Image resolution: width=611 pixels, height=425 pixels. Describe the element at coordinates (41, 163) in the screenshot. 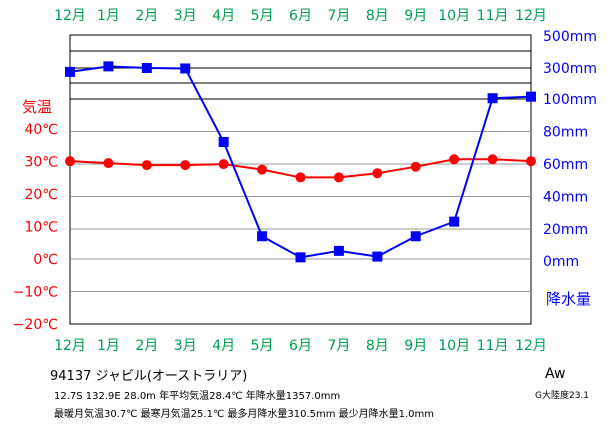

I see `temperature-tick-label: 30℃` at that location.